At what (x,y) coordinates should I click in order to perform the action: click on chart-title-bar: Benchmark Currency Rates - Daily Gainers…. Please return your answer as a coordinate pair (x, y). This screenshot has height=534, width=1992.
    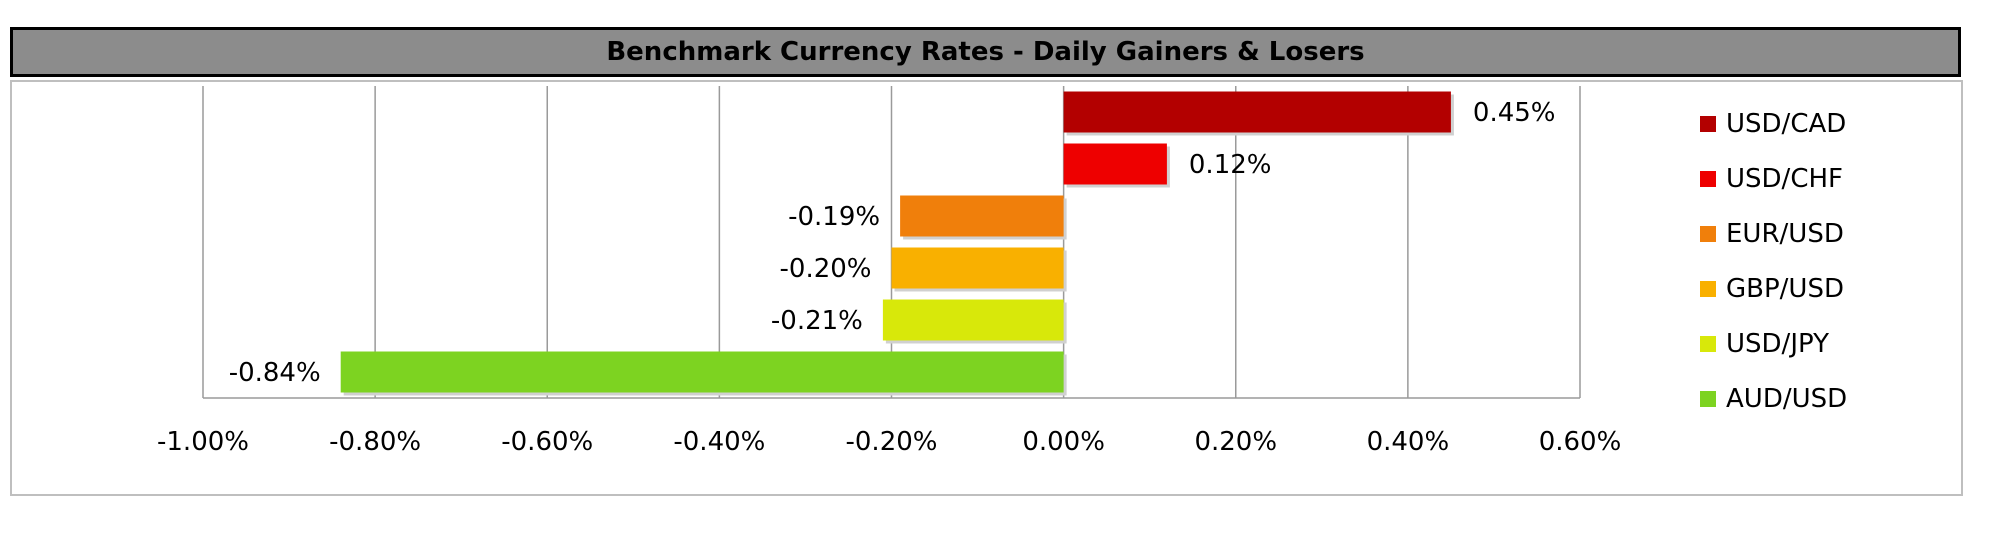
    Looking at the image, I should click on (985, 52).